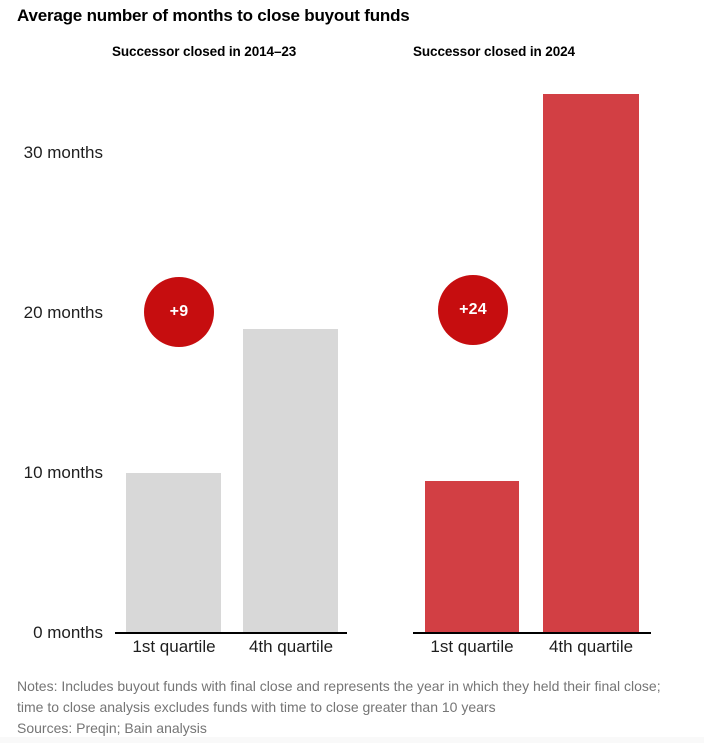 Image resolution: width=704 pixels, height=743 pixels. Describe the element at coordinates (112, 728) in the screenshot. I see `sources-text: Sources: Preqin; Bain analysis` at that location.